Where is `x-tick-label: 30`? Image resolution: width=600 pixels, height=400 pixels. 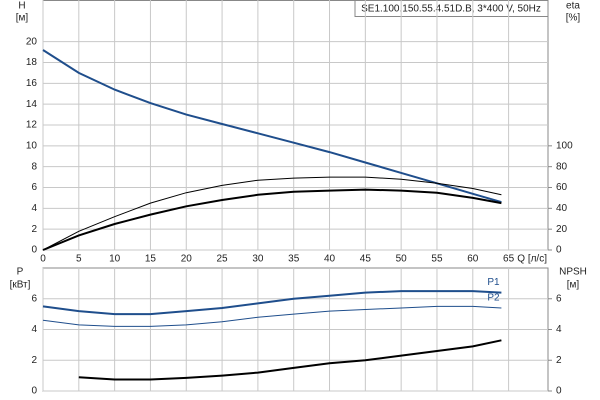
x-tick-label: 30 is located at coordinates (258, 259).